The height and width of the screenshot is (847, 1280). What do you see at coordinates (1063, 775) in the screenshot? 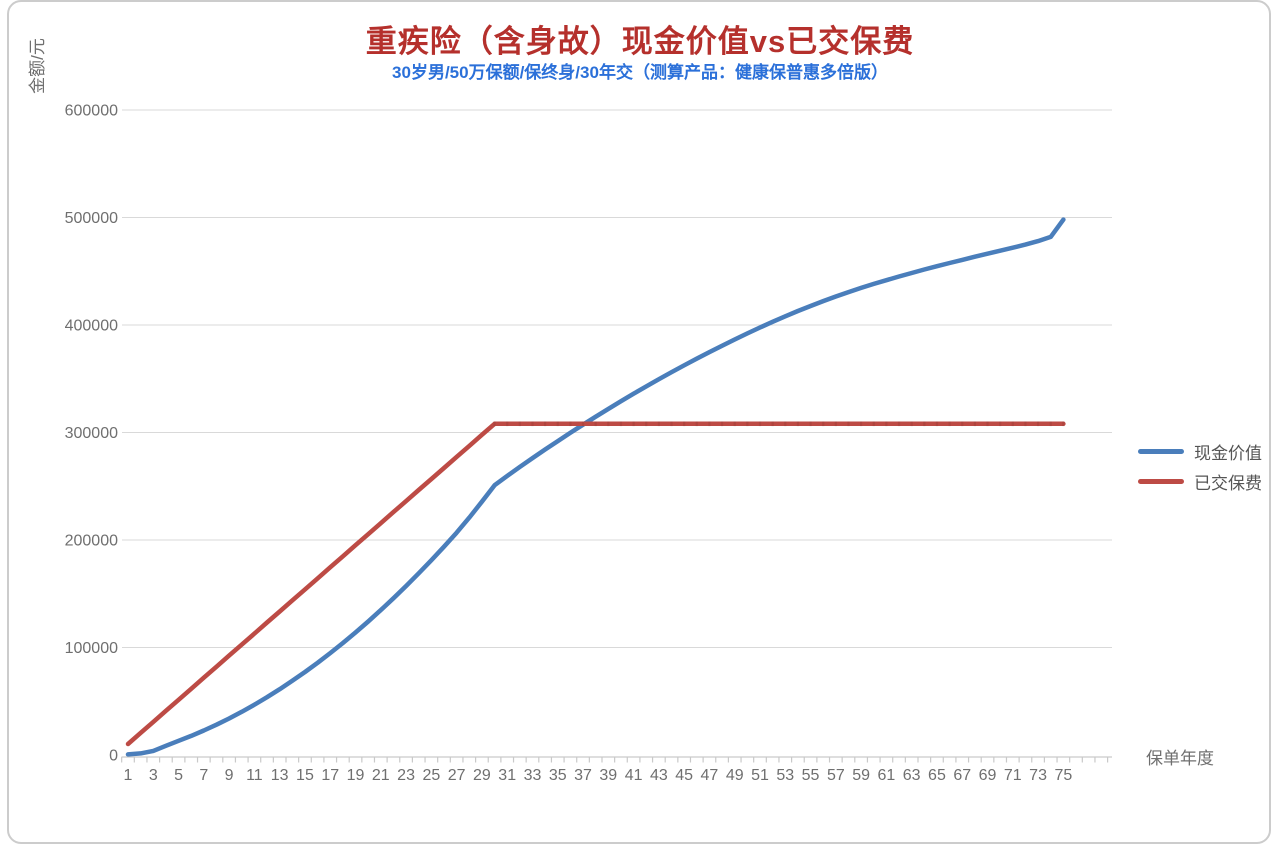
I see `x-tick-label: 75` at bounding box center [1063, 775].